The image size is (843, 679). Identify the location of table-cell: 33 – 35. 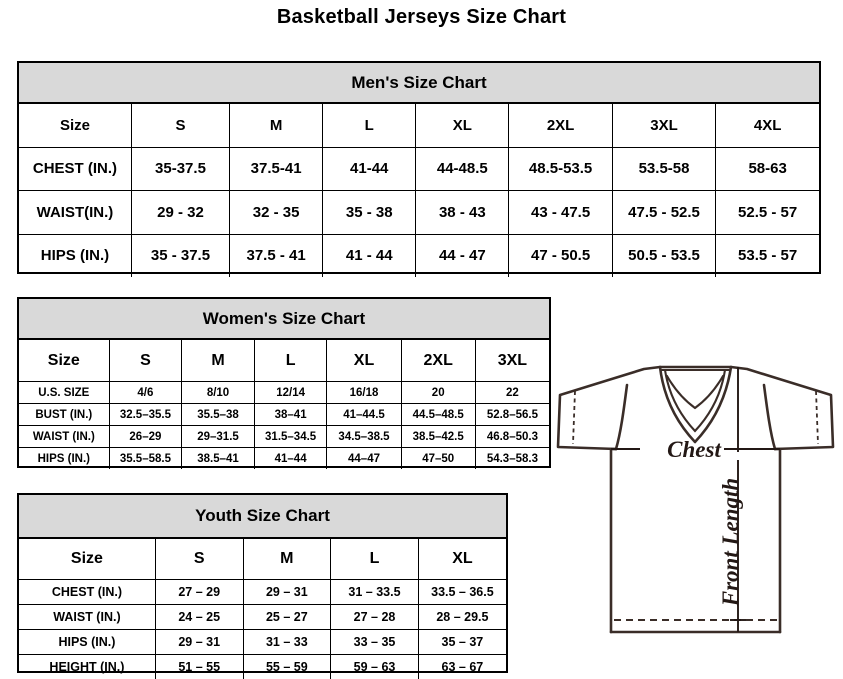
(374, 642).